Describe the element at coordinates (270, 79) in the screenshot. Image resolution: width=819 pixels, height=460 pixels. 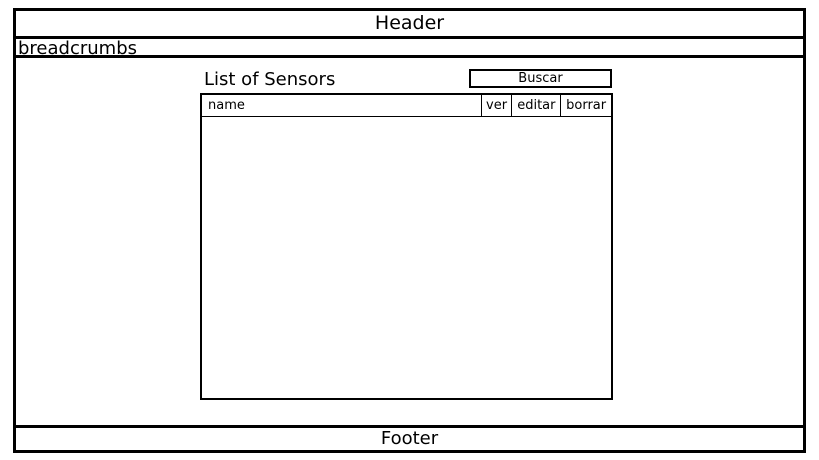
I see `page-title: List of Sensors` at that location.